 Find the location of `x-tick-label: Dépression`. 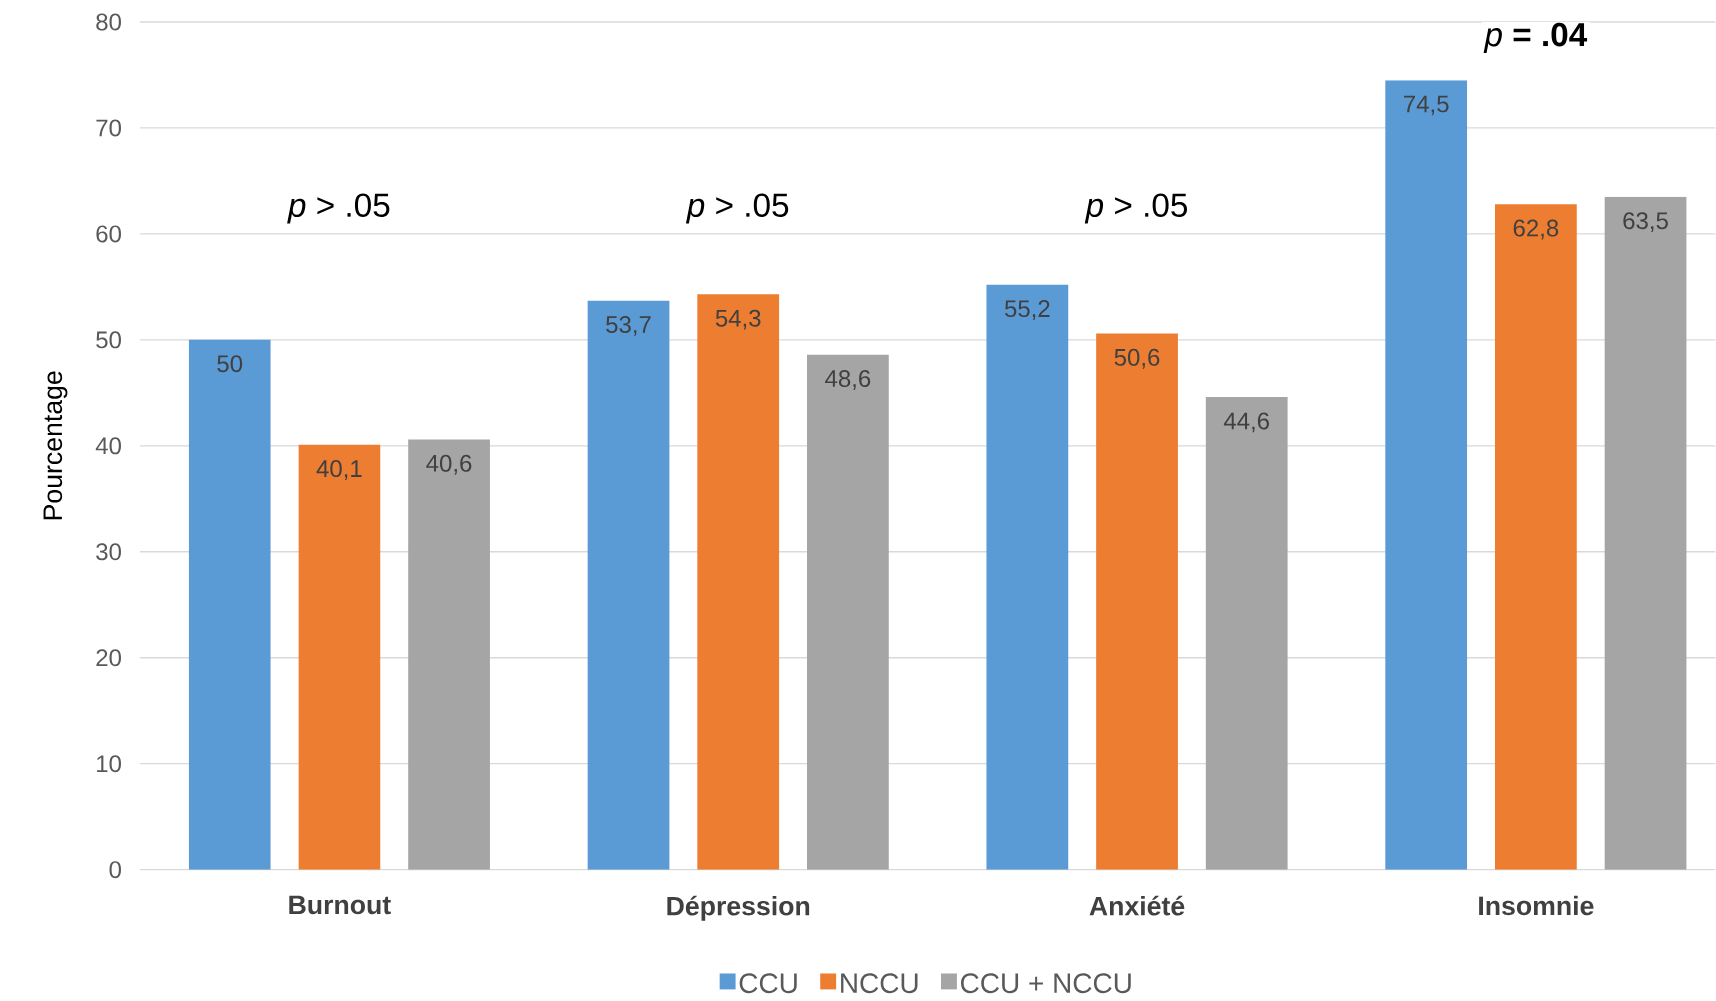

x-tick-label: Dépression is located at coordinates (738, 908).